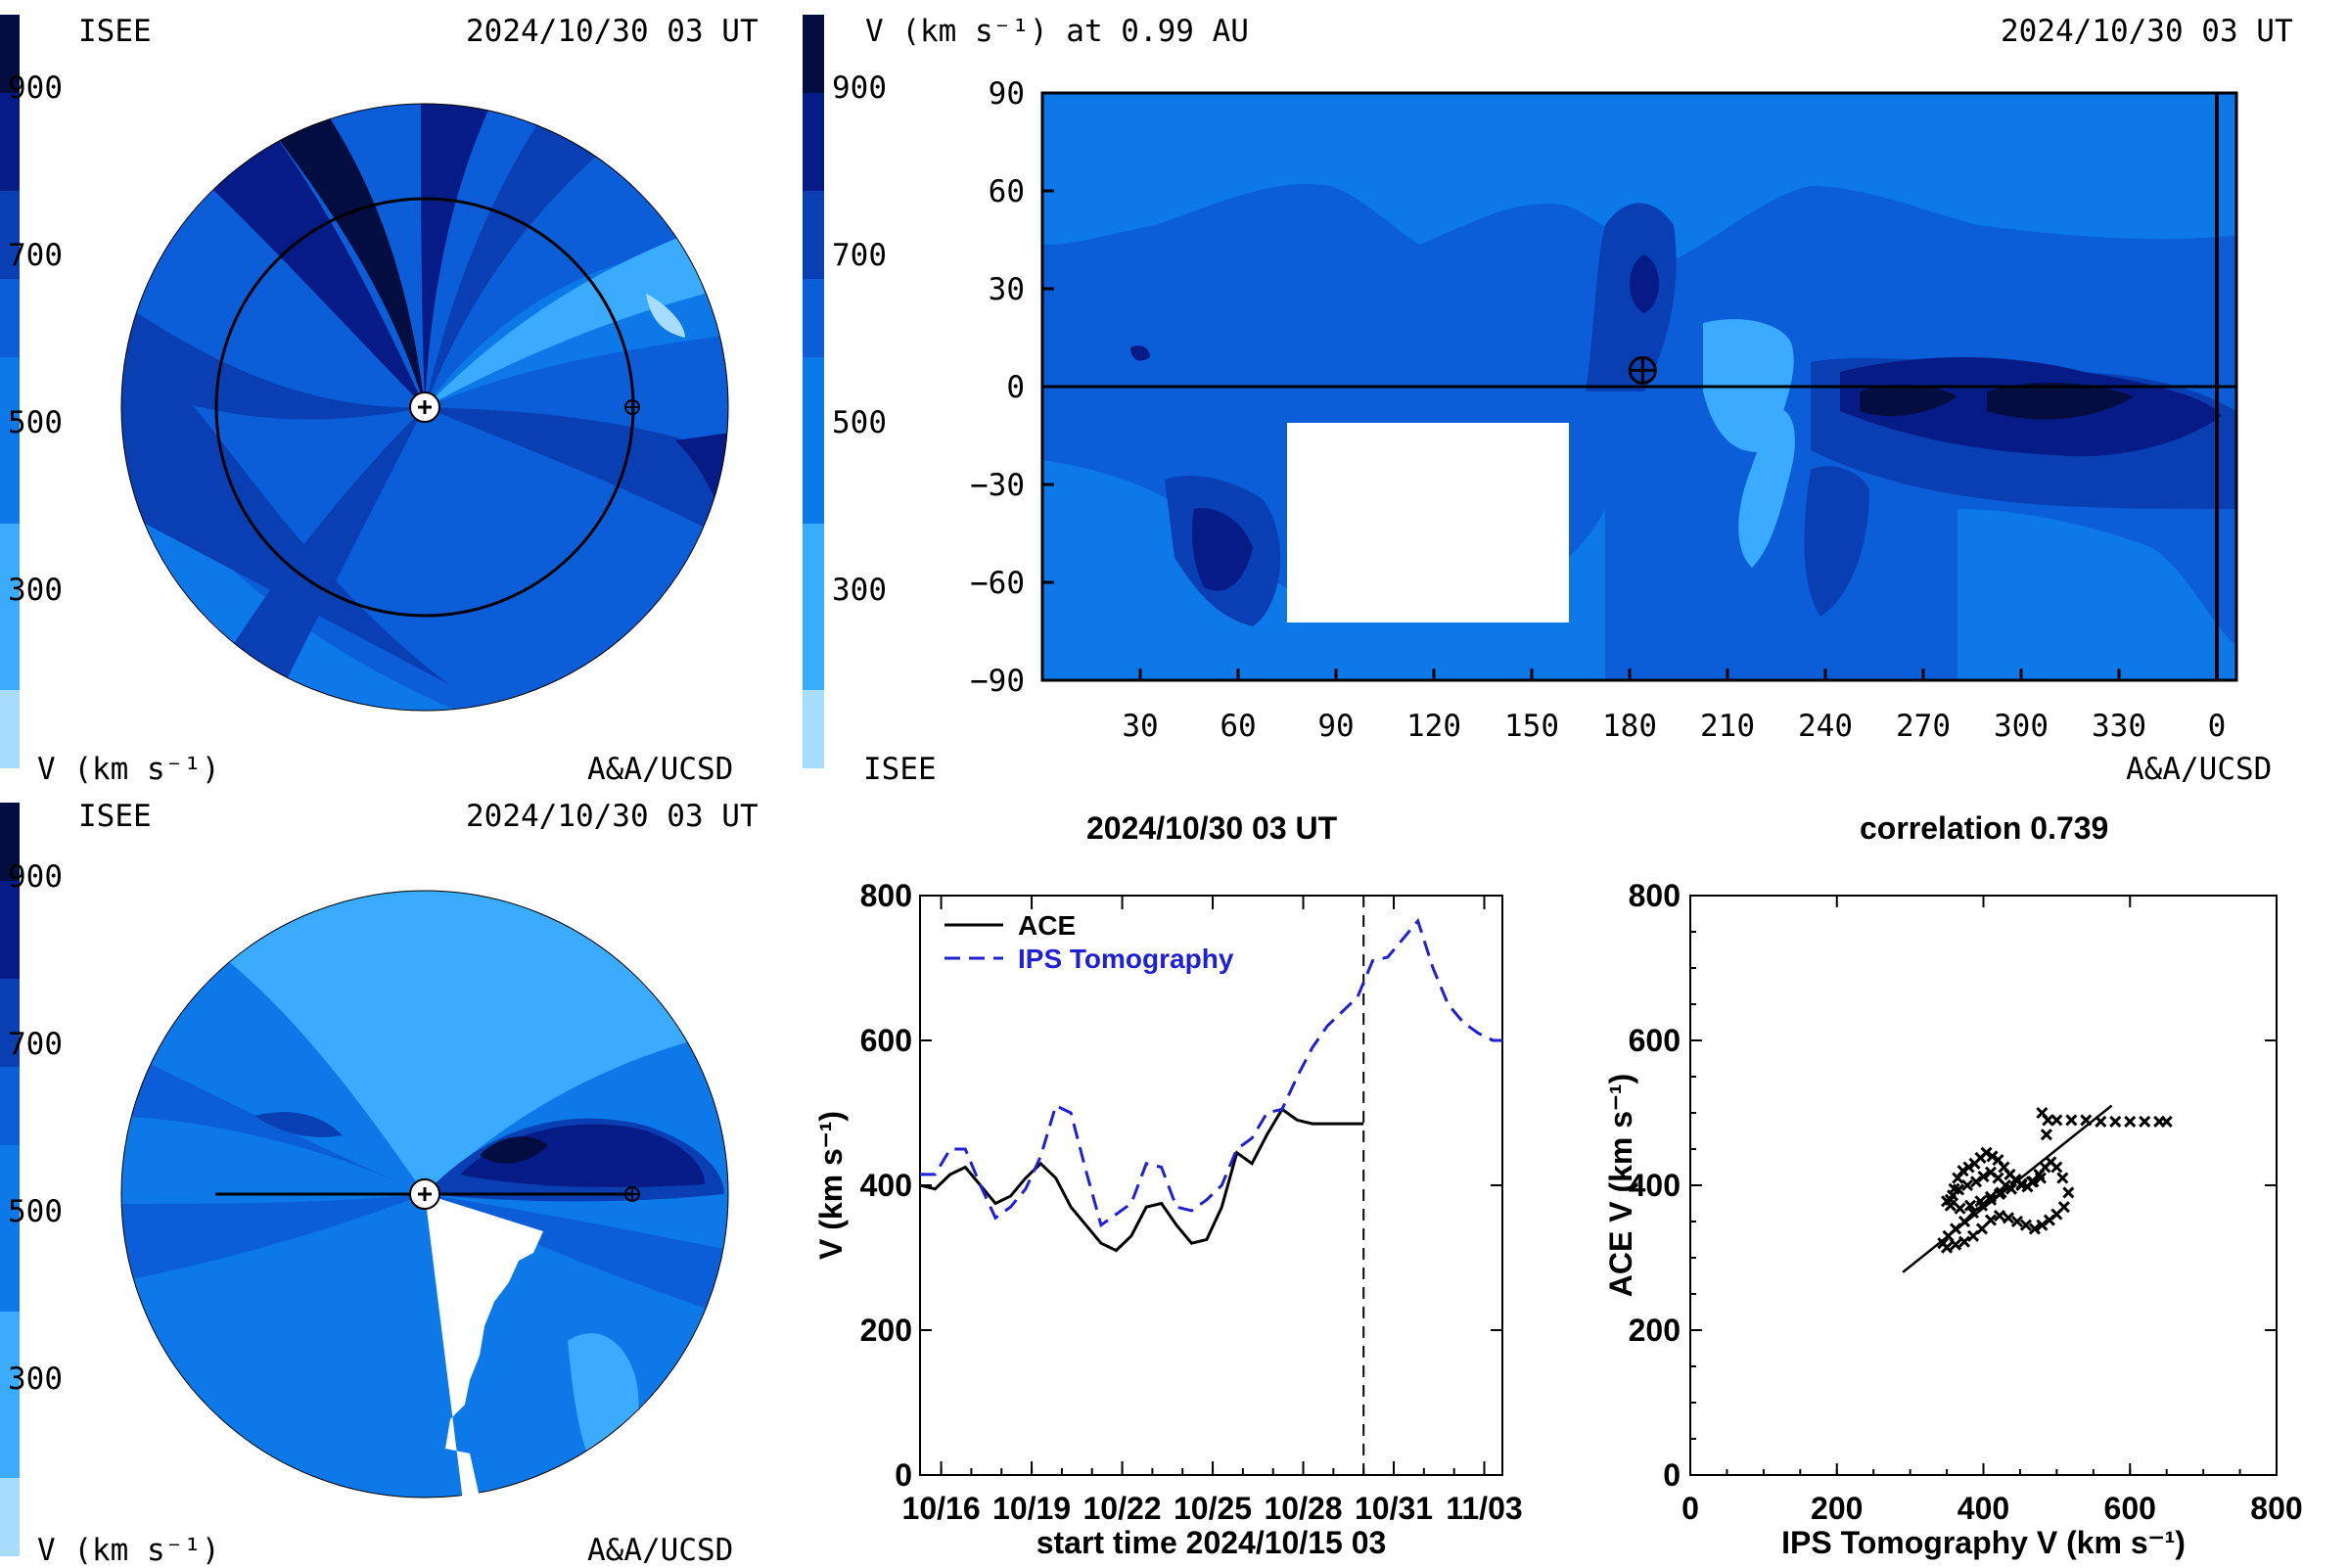  Describe the element at coordinates (425, 1223) in the screenshot. I see `meridional-disk` at that location.